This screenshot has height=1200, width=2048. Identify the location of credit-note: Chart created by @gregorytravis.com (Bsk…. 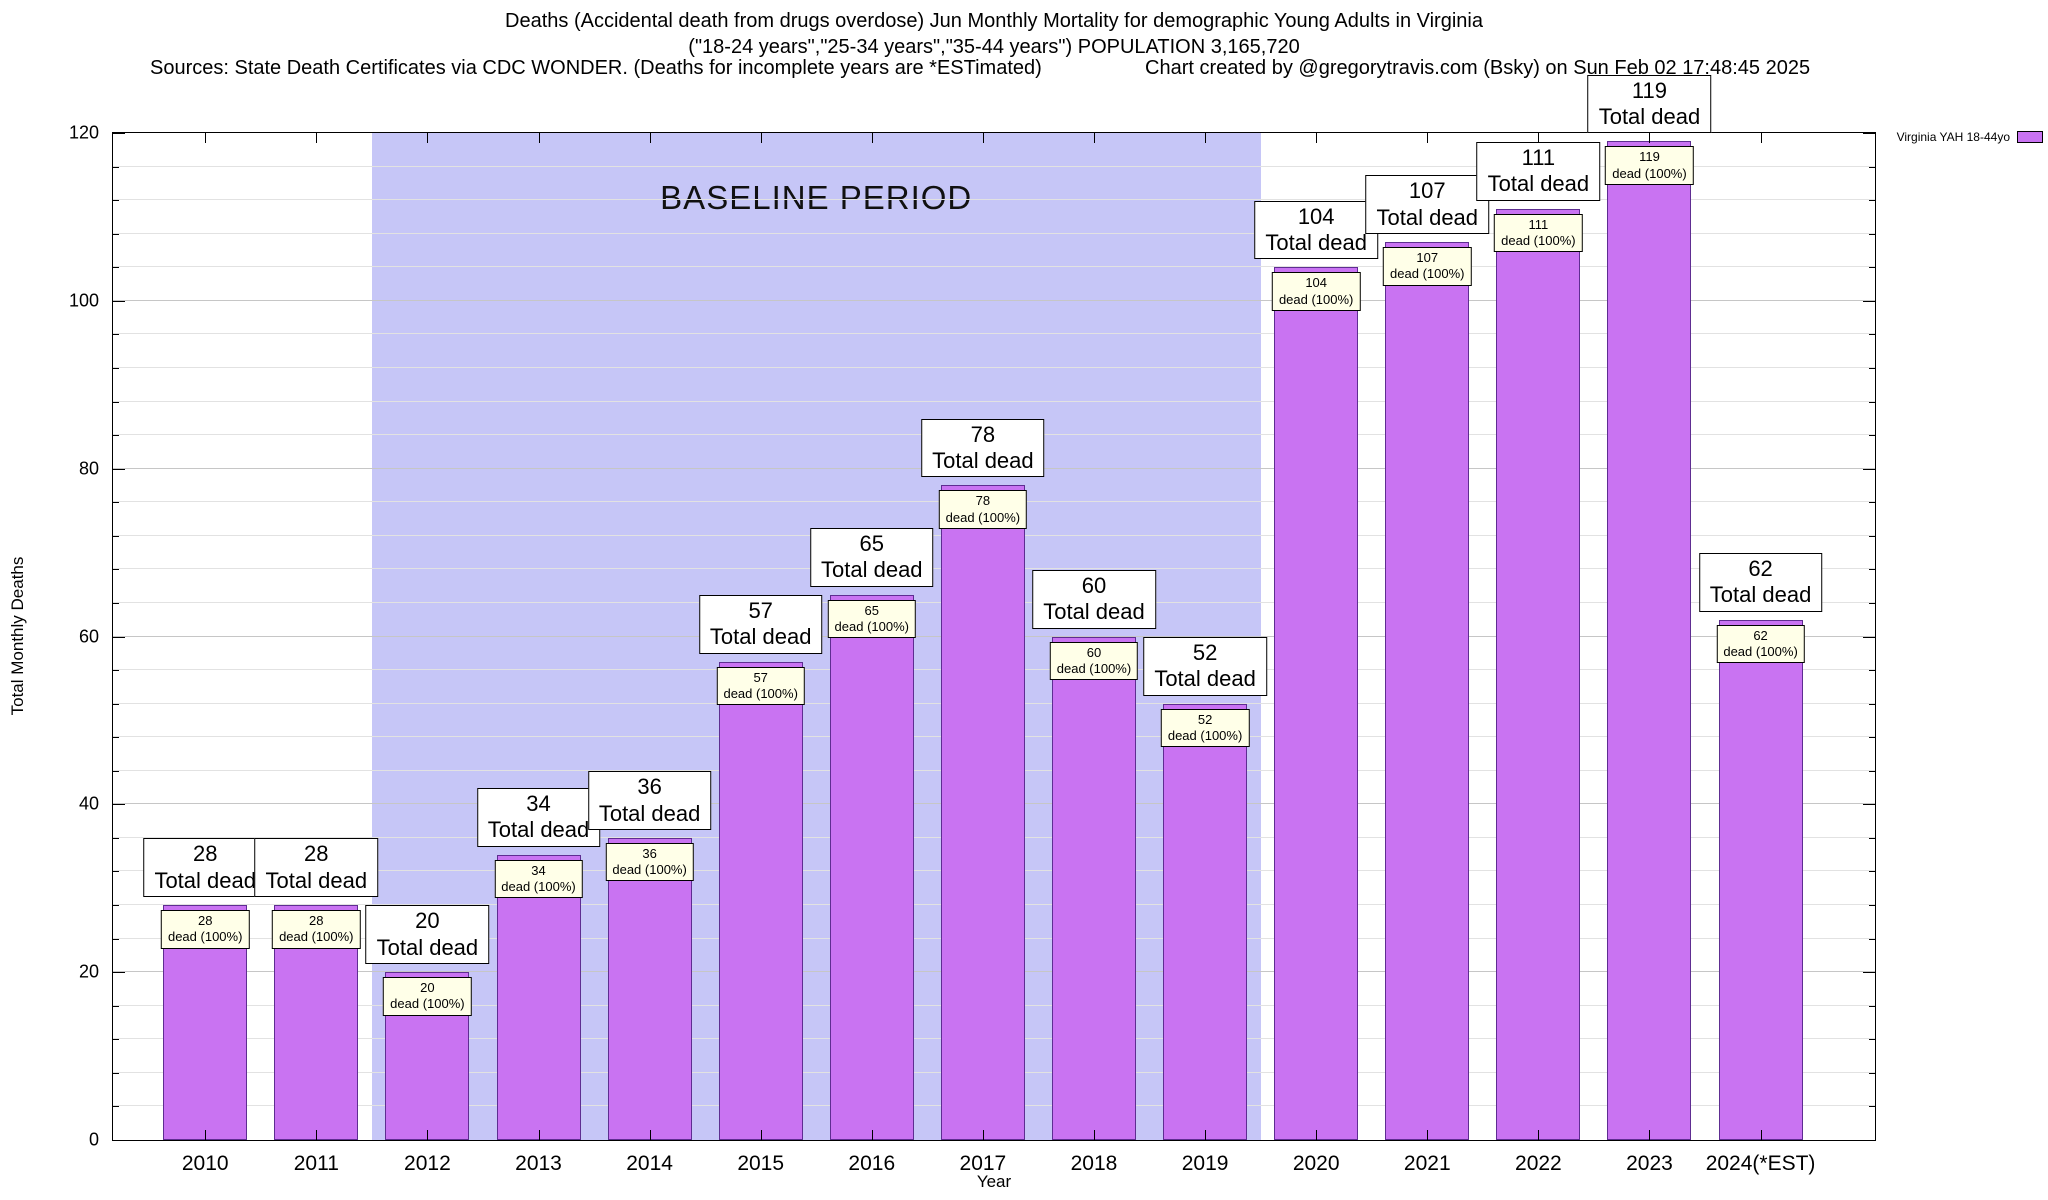
(1478, 68).